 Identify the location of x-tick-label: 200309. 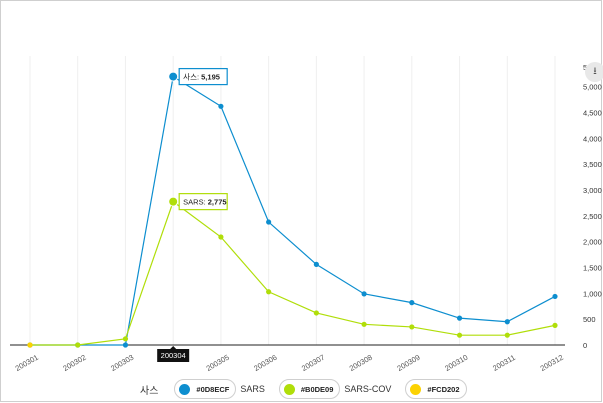
(408, 363).